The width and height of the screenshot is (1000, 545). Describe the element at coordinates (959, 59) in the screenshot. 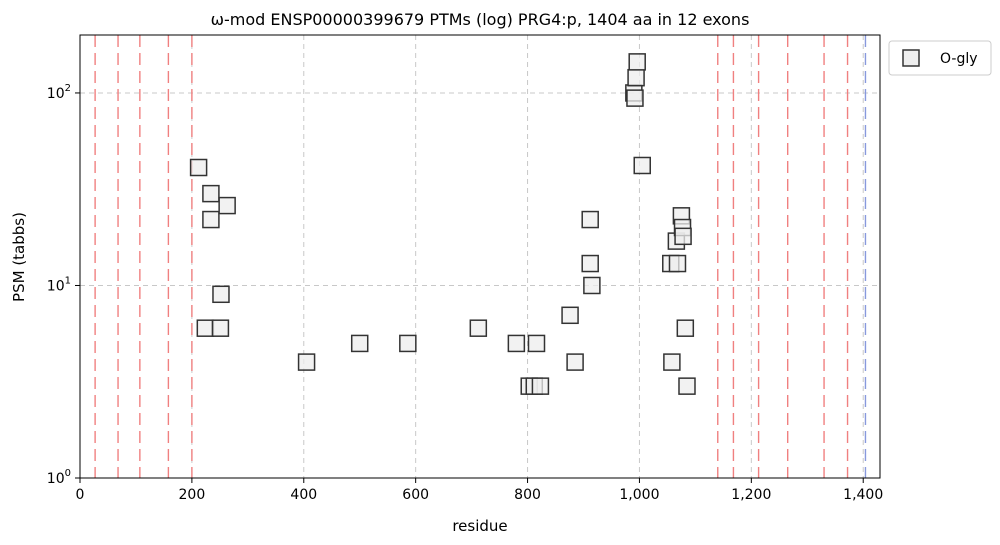

I see `legend-label: O-gly` at that location.